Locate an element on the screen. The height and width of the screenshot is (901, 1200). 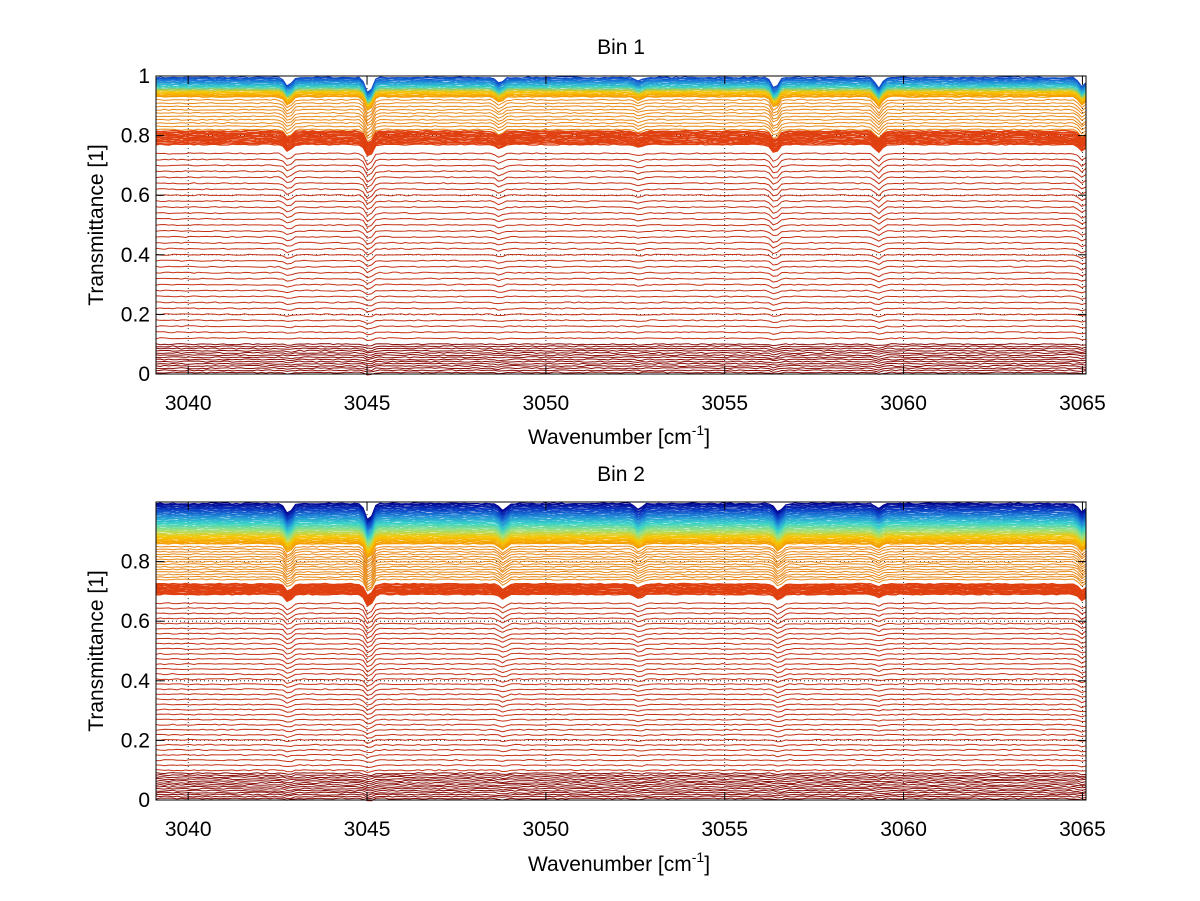
y-axis-label: Transmittance [1] is located at coordinates (96, 650).